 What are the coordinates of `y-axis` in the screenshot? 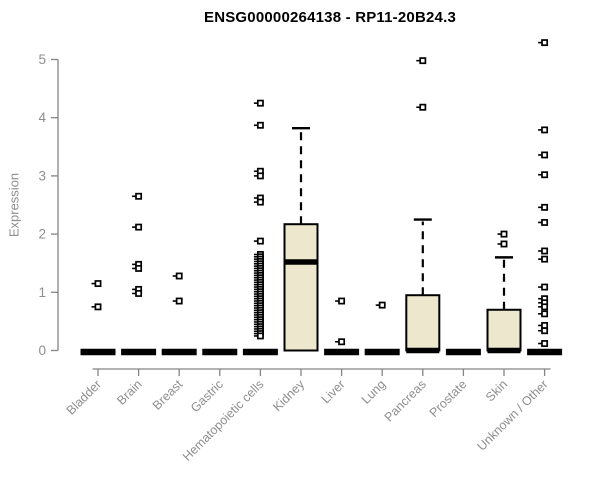 It's located at (55, 205).